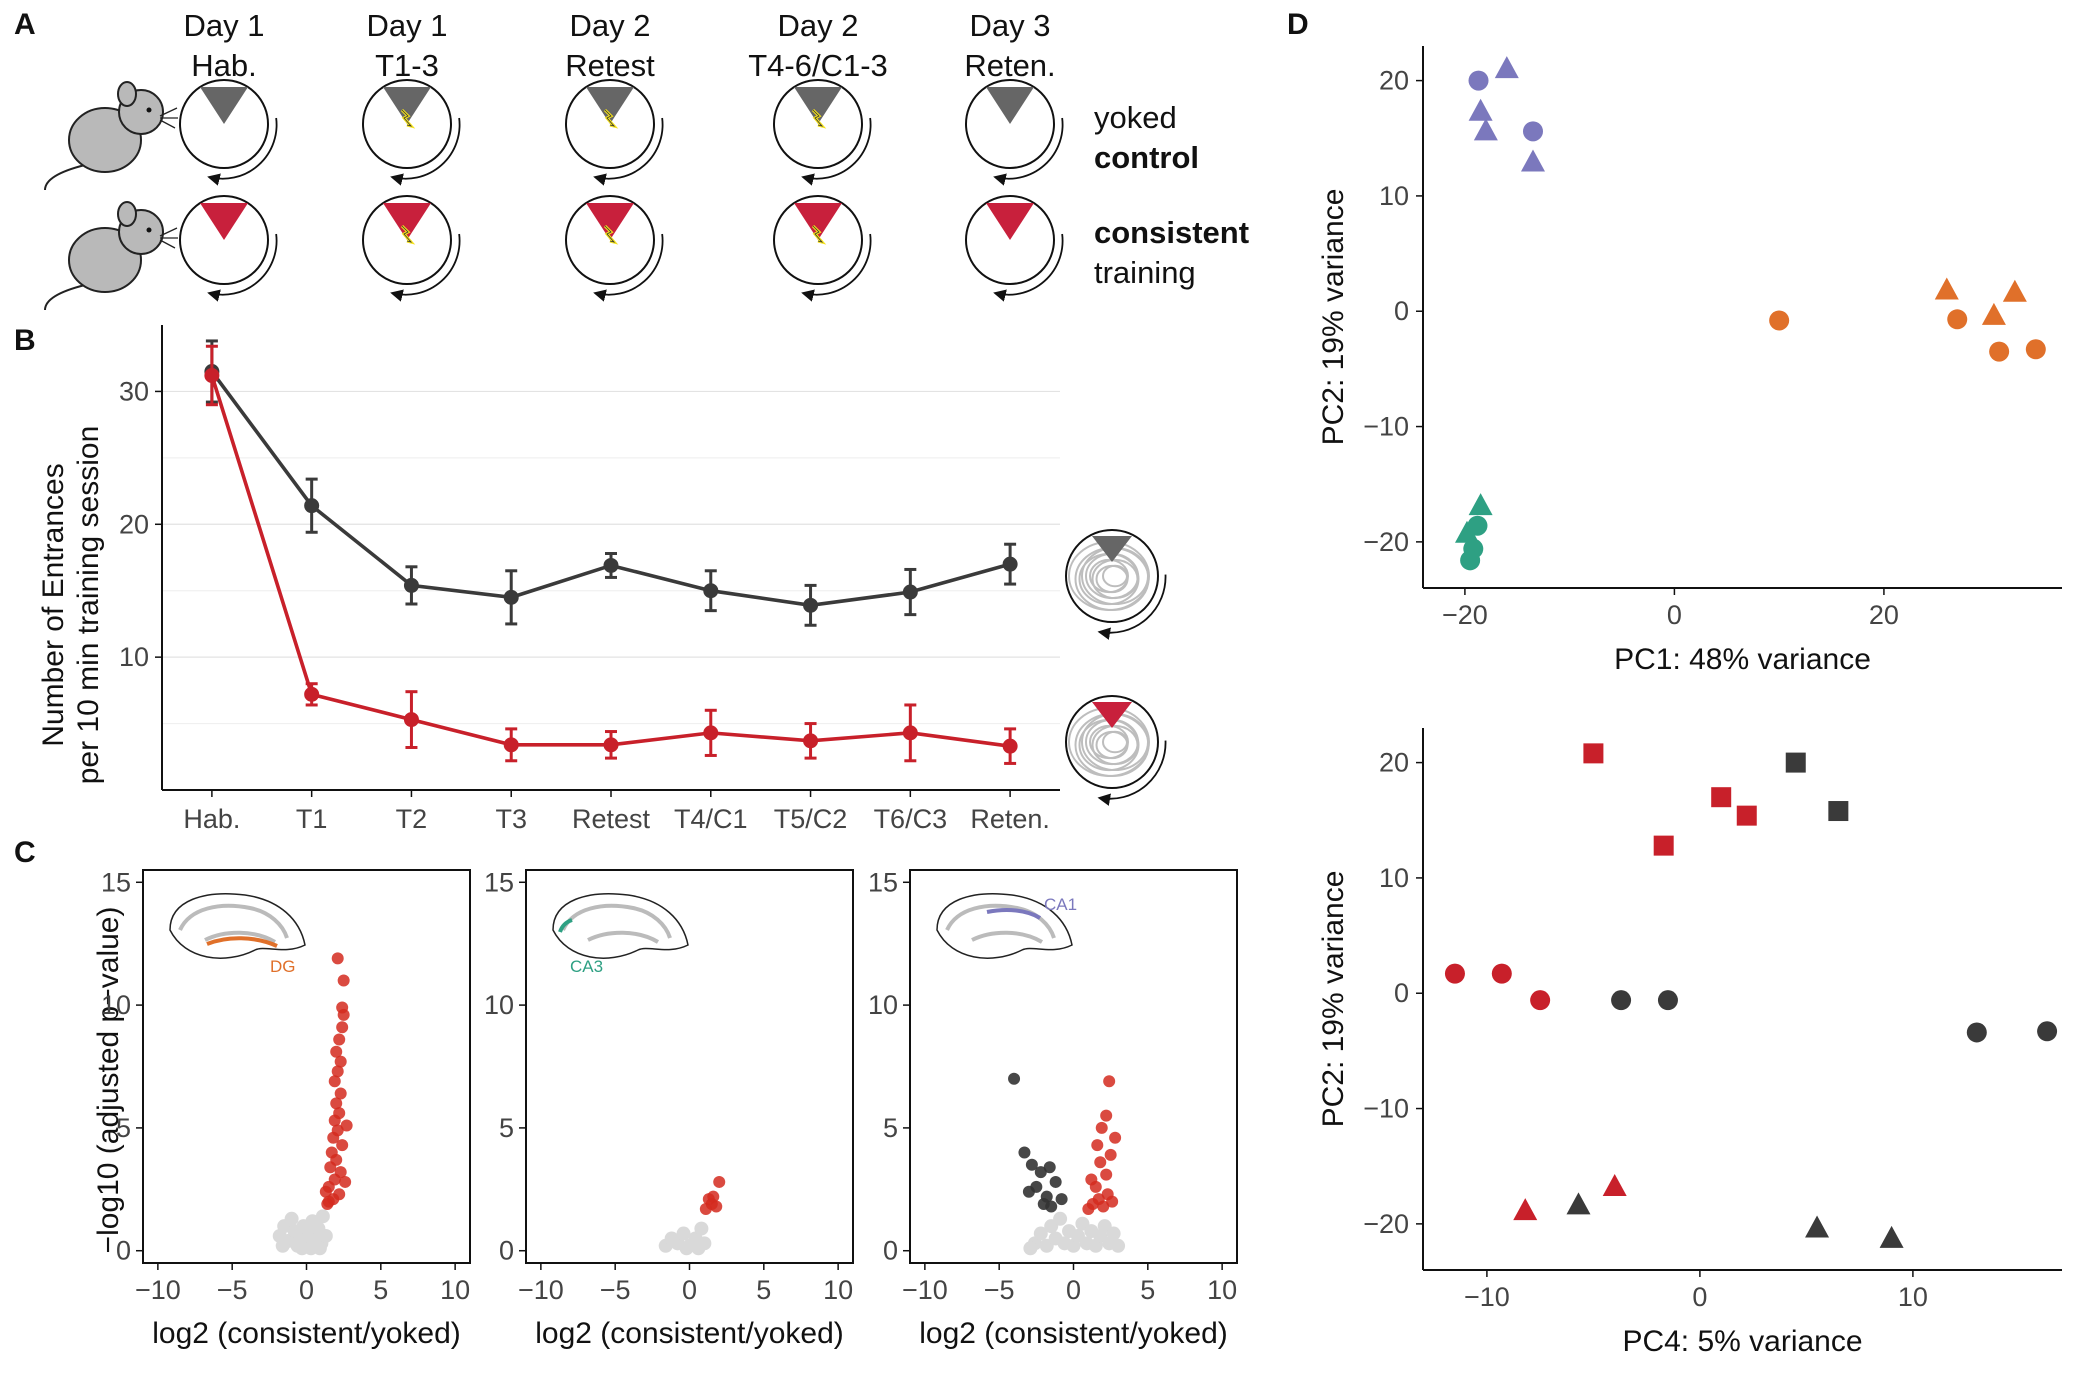 This screenshot has height=1389, width=2093. I want to click on b-ylabel-line2: per 10 min training session, so click(88, 605).